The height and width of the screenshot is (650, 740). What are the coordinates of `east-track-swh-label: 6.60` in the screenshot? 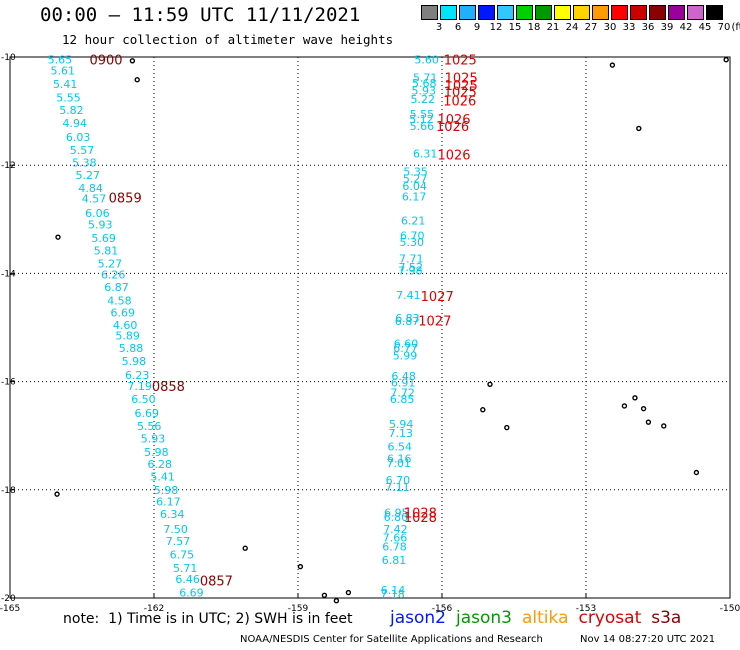 It's located at (406, 344).